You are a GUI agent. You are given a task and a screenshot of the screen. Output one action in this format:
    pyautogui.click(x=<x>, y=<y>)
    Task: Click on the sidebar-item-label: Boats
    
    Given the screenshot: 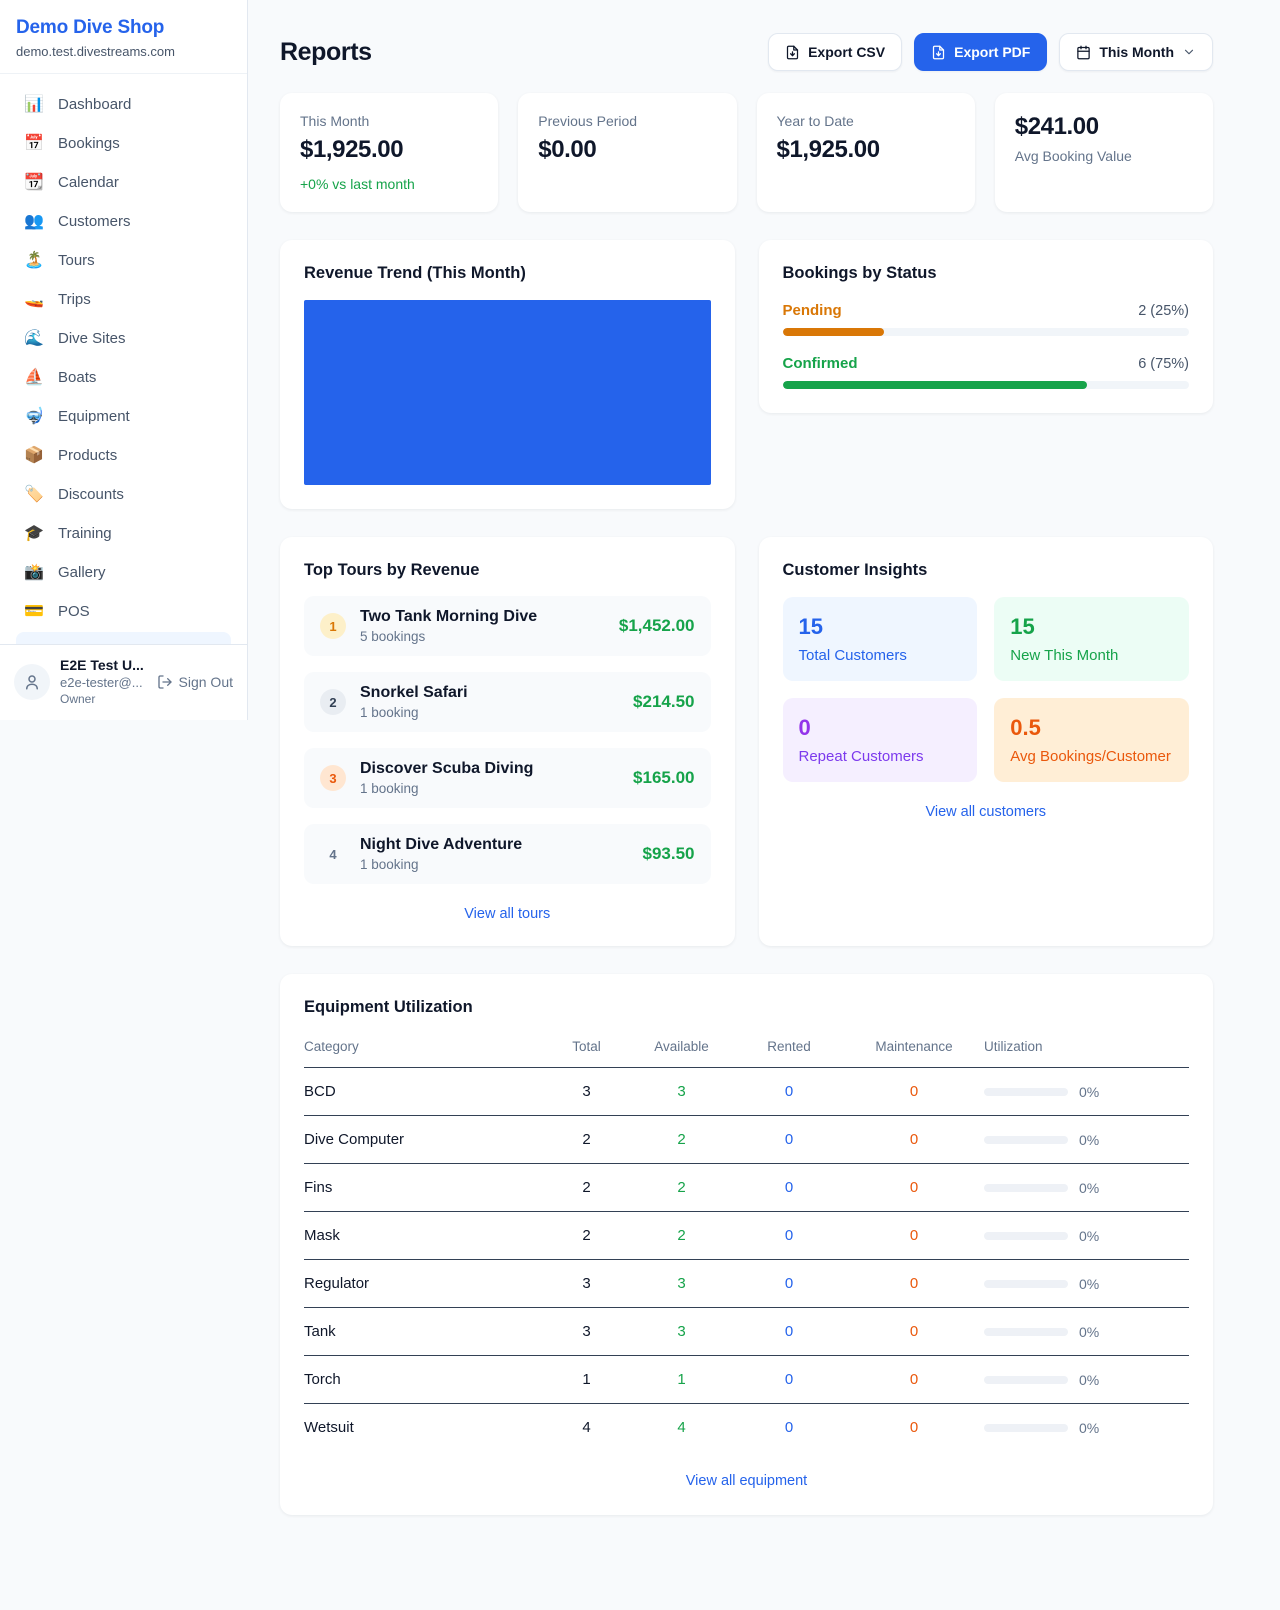 What is the action you would take?
    pyautogui.click(x=77, y=377)
    